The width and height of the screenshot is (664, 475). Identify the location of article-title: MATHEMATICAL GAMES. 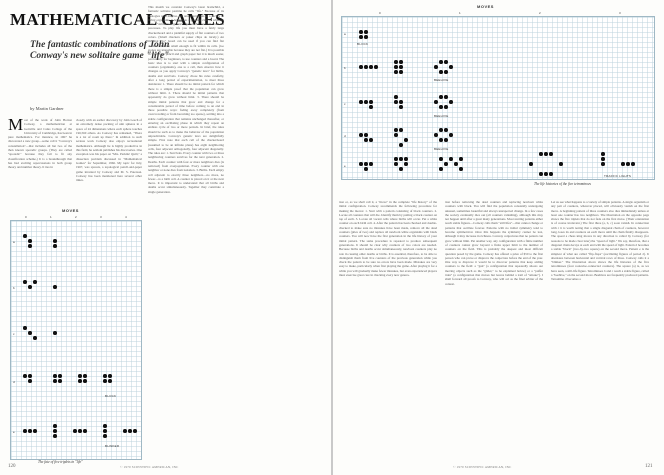
(117, 19).